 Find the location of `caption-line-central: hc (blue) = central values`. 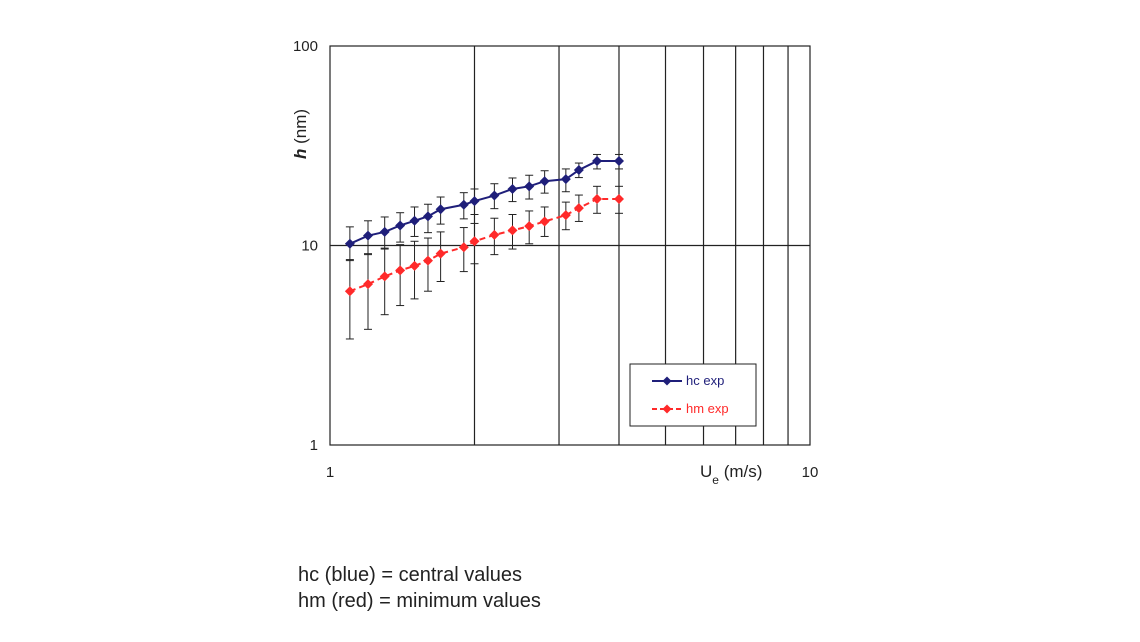

caption-line-central: hc (blue) = central values is located at coordinates (410, 575).